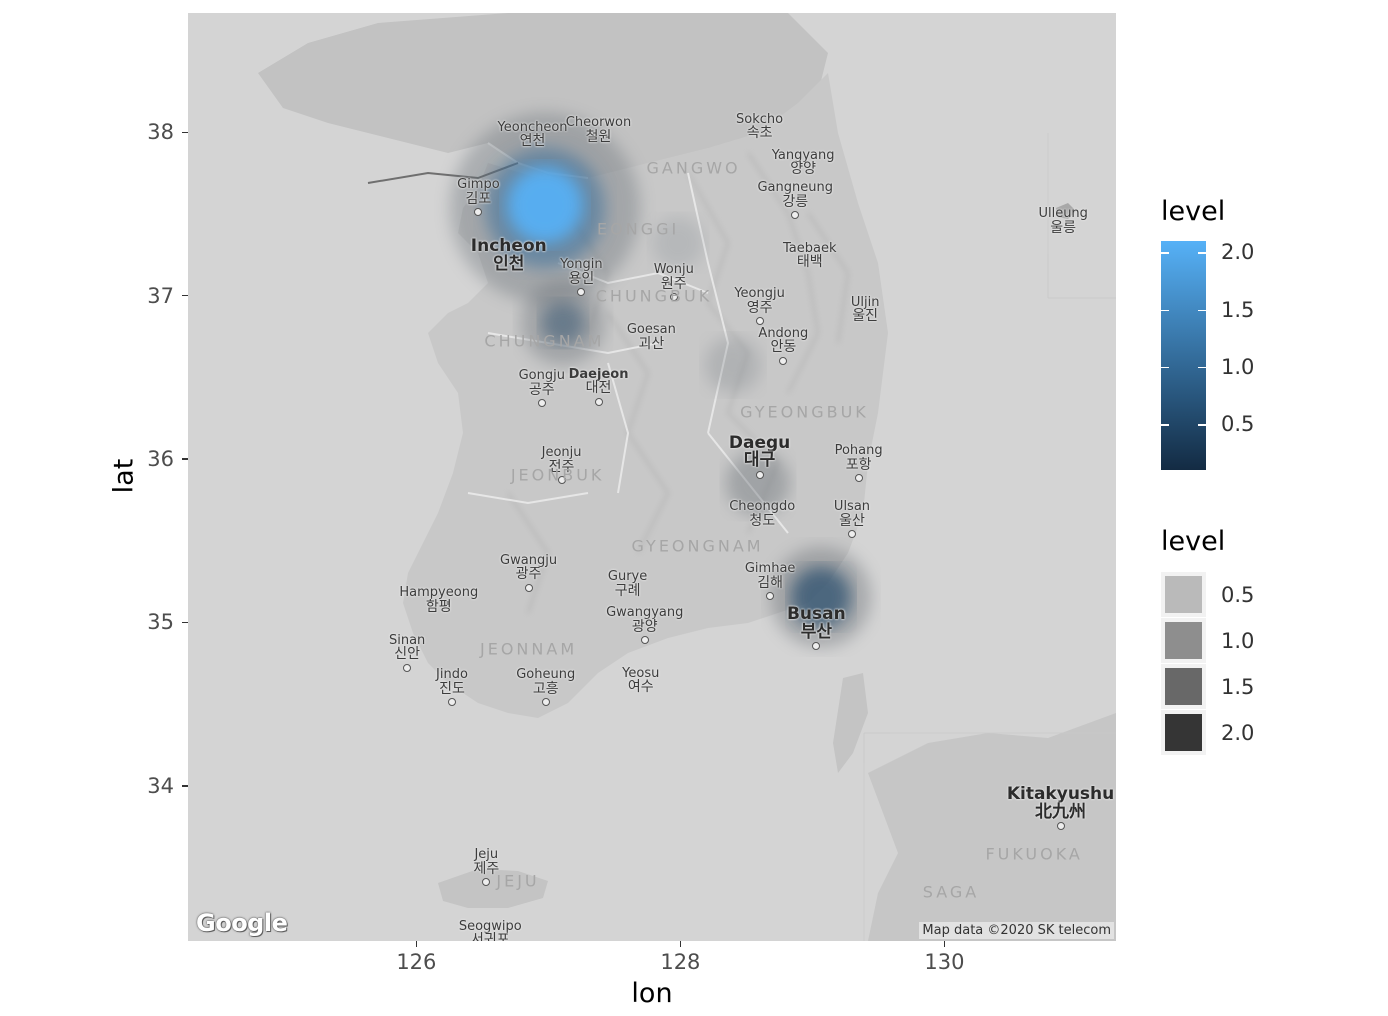 Image resolution: width=1388 pixels, height=1016 pixels. I want to click on city-name-ko: 연천, so click(532, 141).